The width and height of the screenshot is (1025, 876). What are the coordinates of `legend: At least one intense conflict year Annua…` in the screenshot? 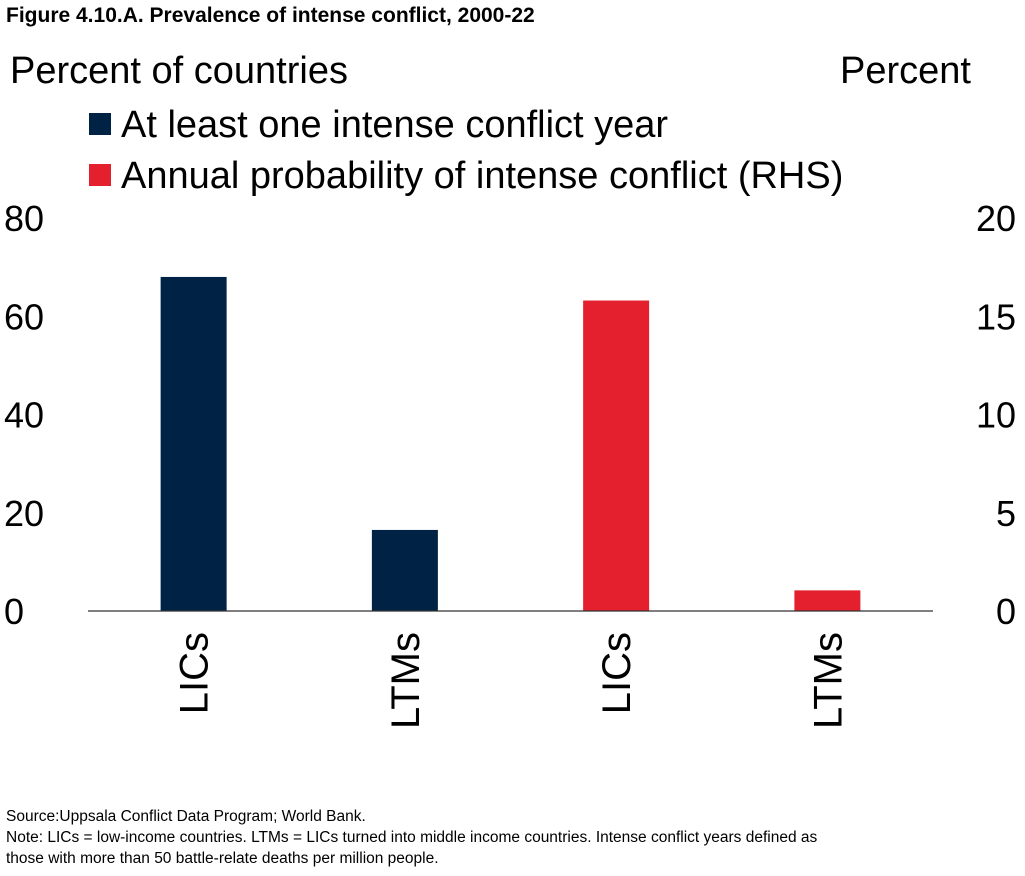 It's located at (466, 150).